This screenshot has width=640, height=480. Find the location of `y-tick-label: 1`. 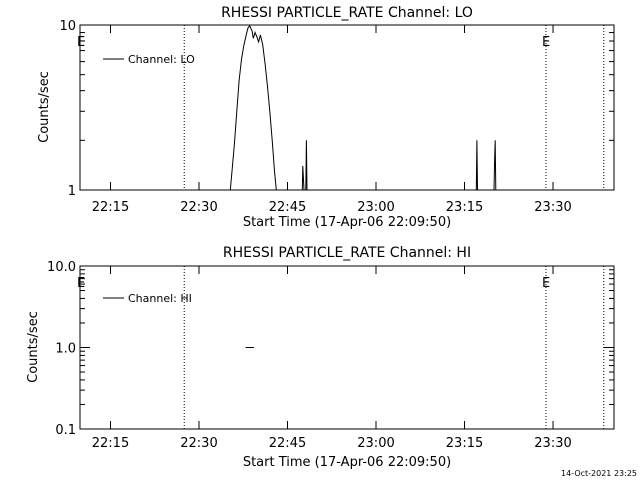

y-tick-label: 1 is located at coordinates (72, 191).